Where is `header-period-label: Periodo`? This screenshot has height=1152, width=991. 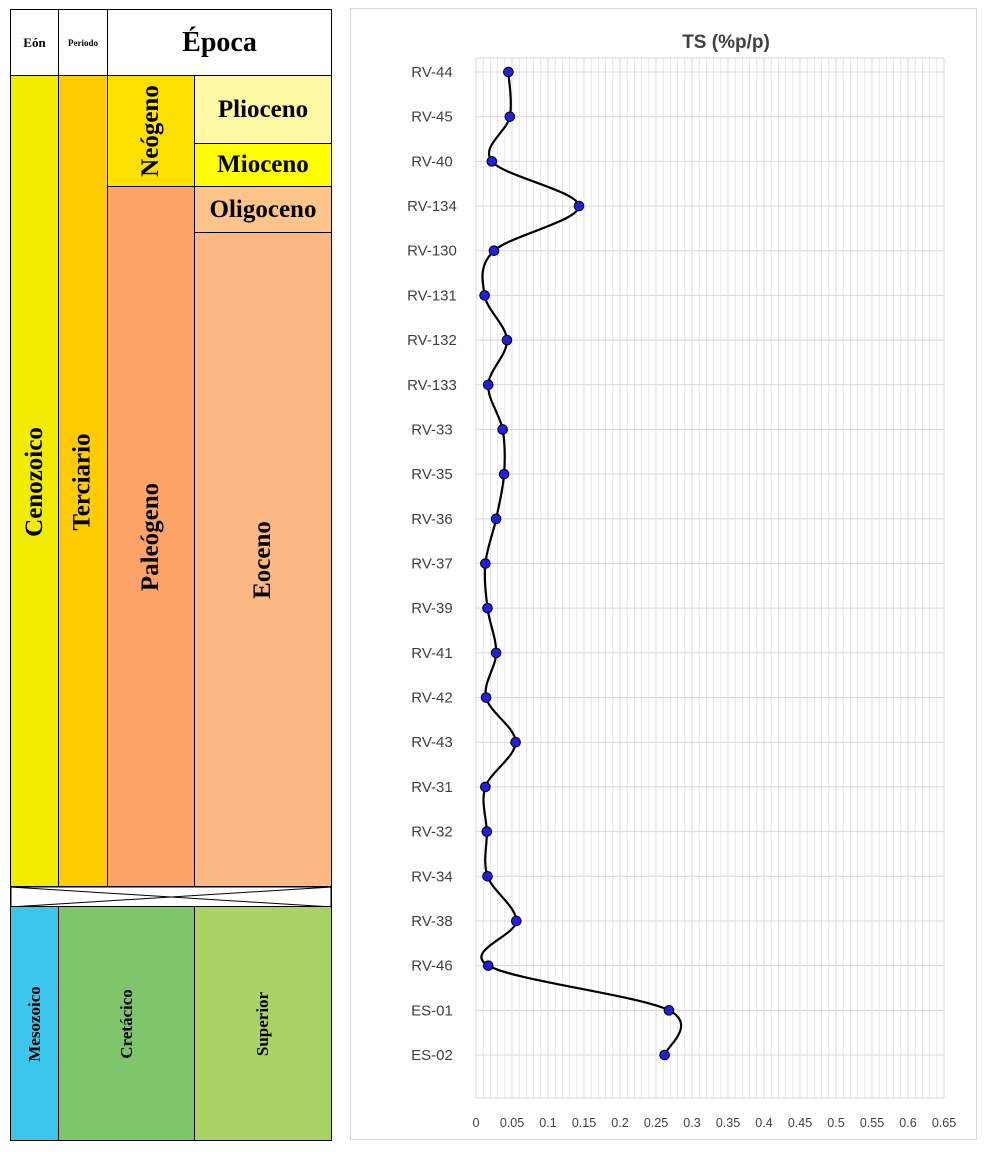
header-period-label: Periodo is located at coordinates (83, 42).